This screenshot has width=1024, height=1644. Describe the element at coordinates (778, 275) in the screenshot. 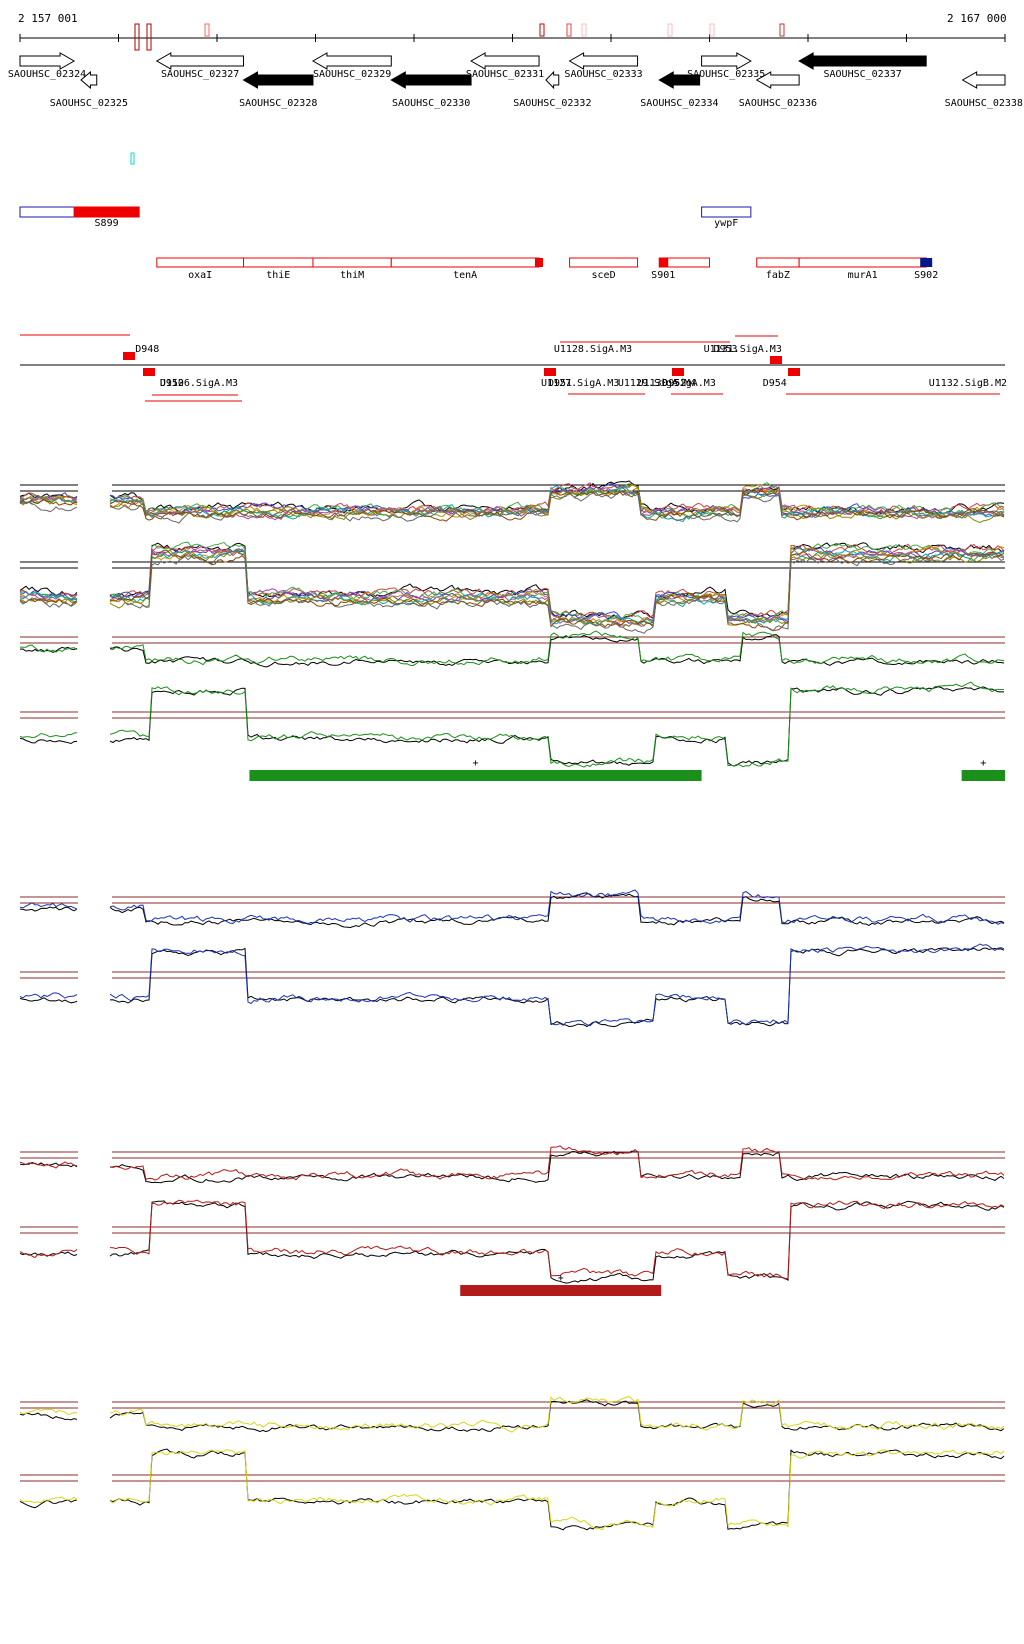

I see `operon-label: fabZ` at that location.